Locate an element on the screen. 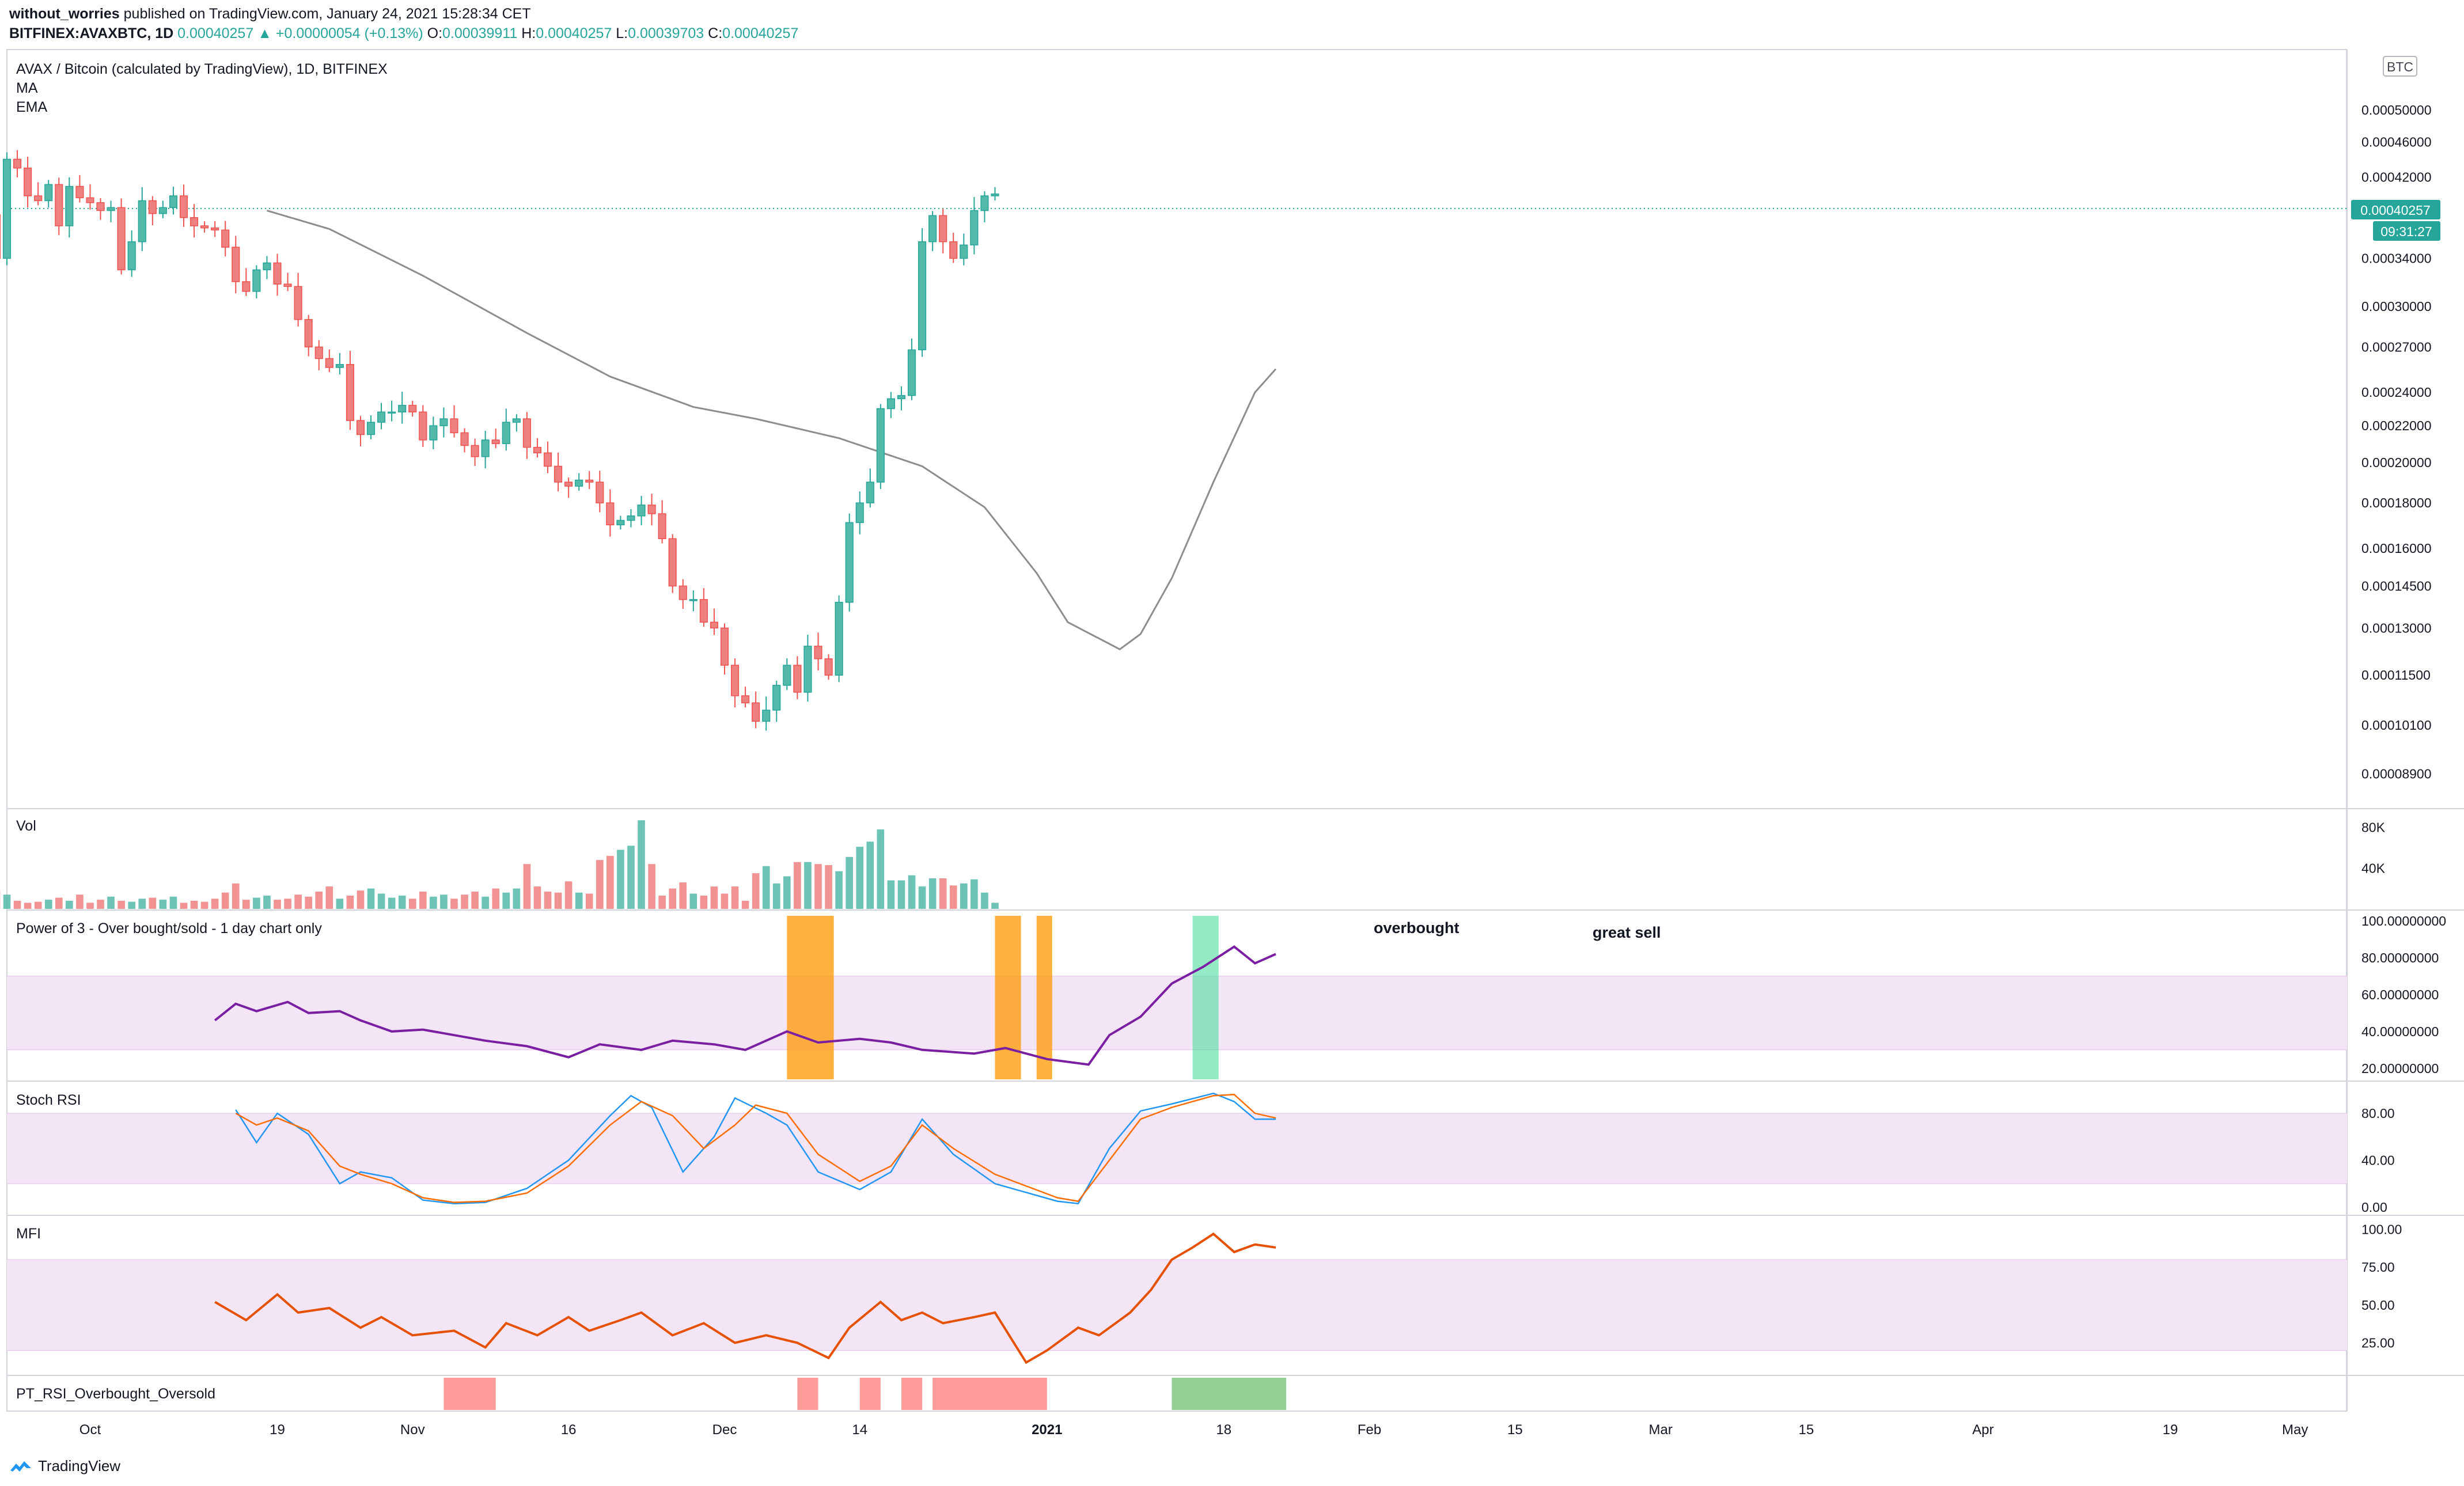 This screenshot has height=1486, width=2464. vol-tick-label: 40K is located at coordinates (2373, 867).